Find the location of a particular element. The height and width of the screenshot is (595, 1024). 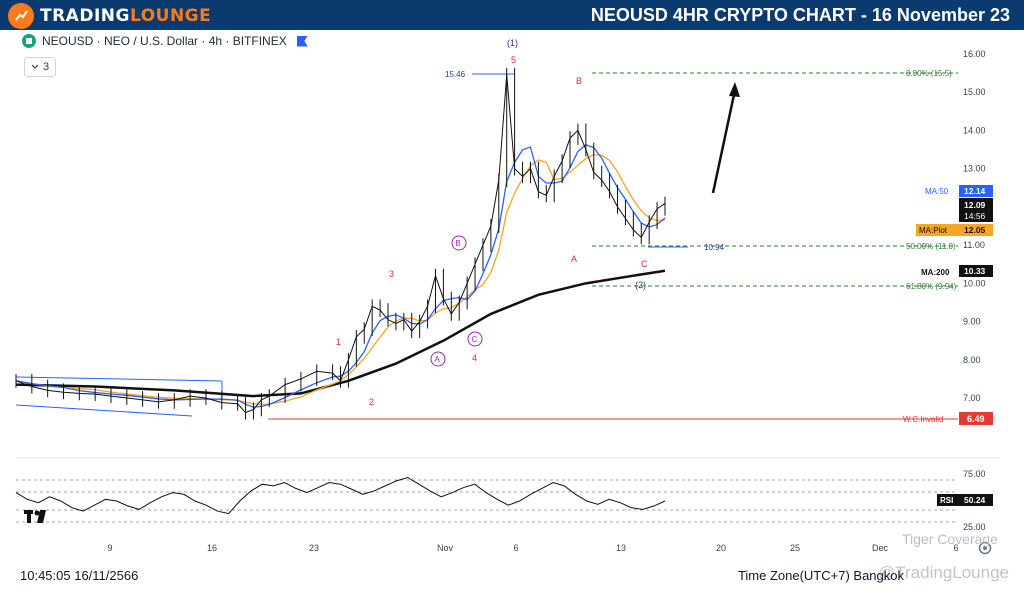

last-price-bg is located at coordinates (976, 210).